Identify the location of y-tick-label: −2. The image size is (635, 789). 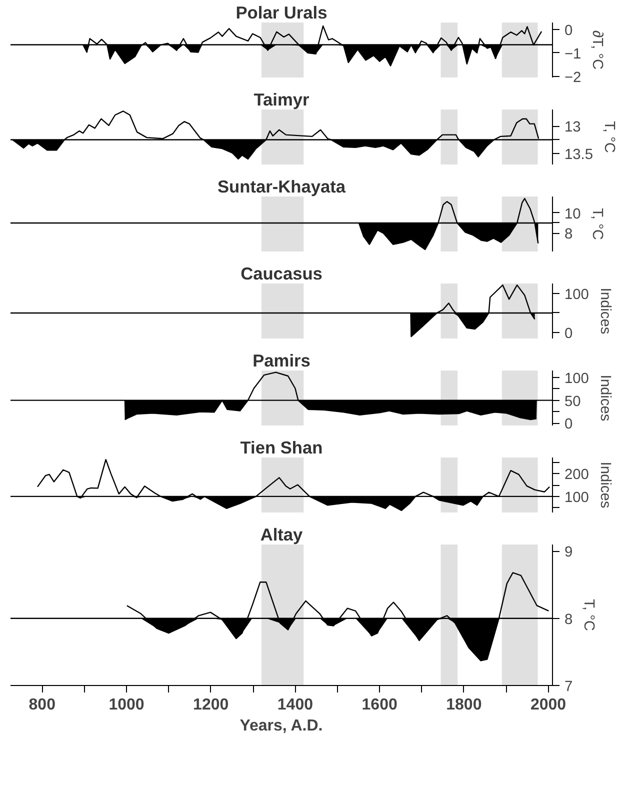
(573, 78).